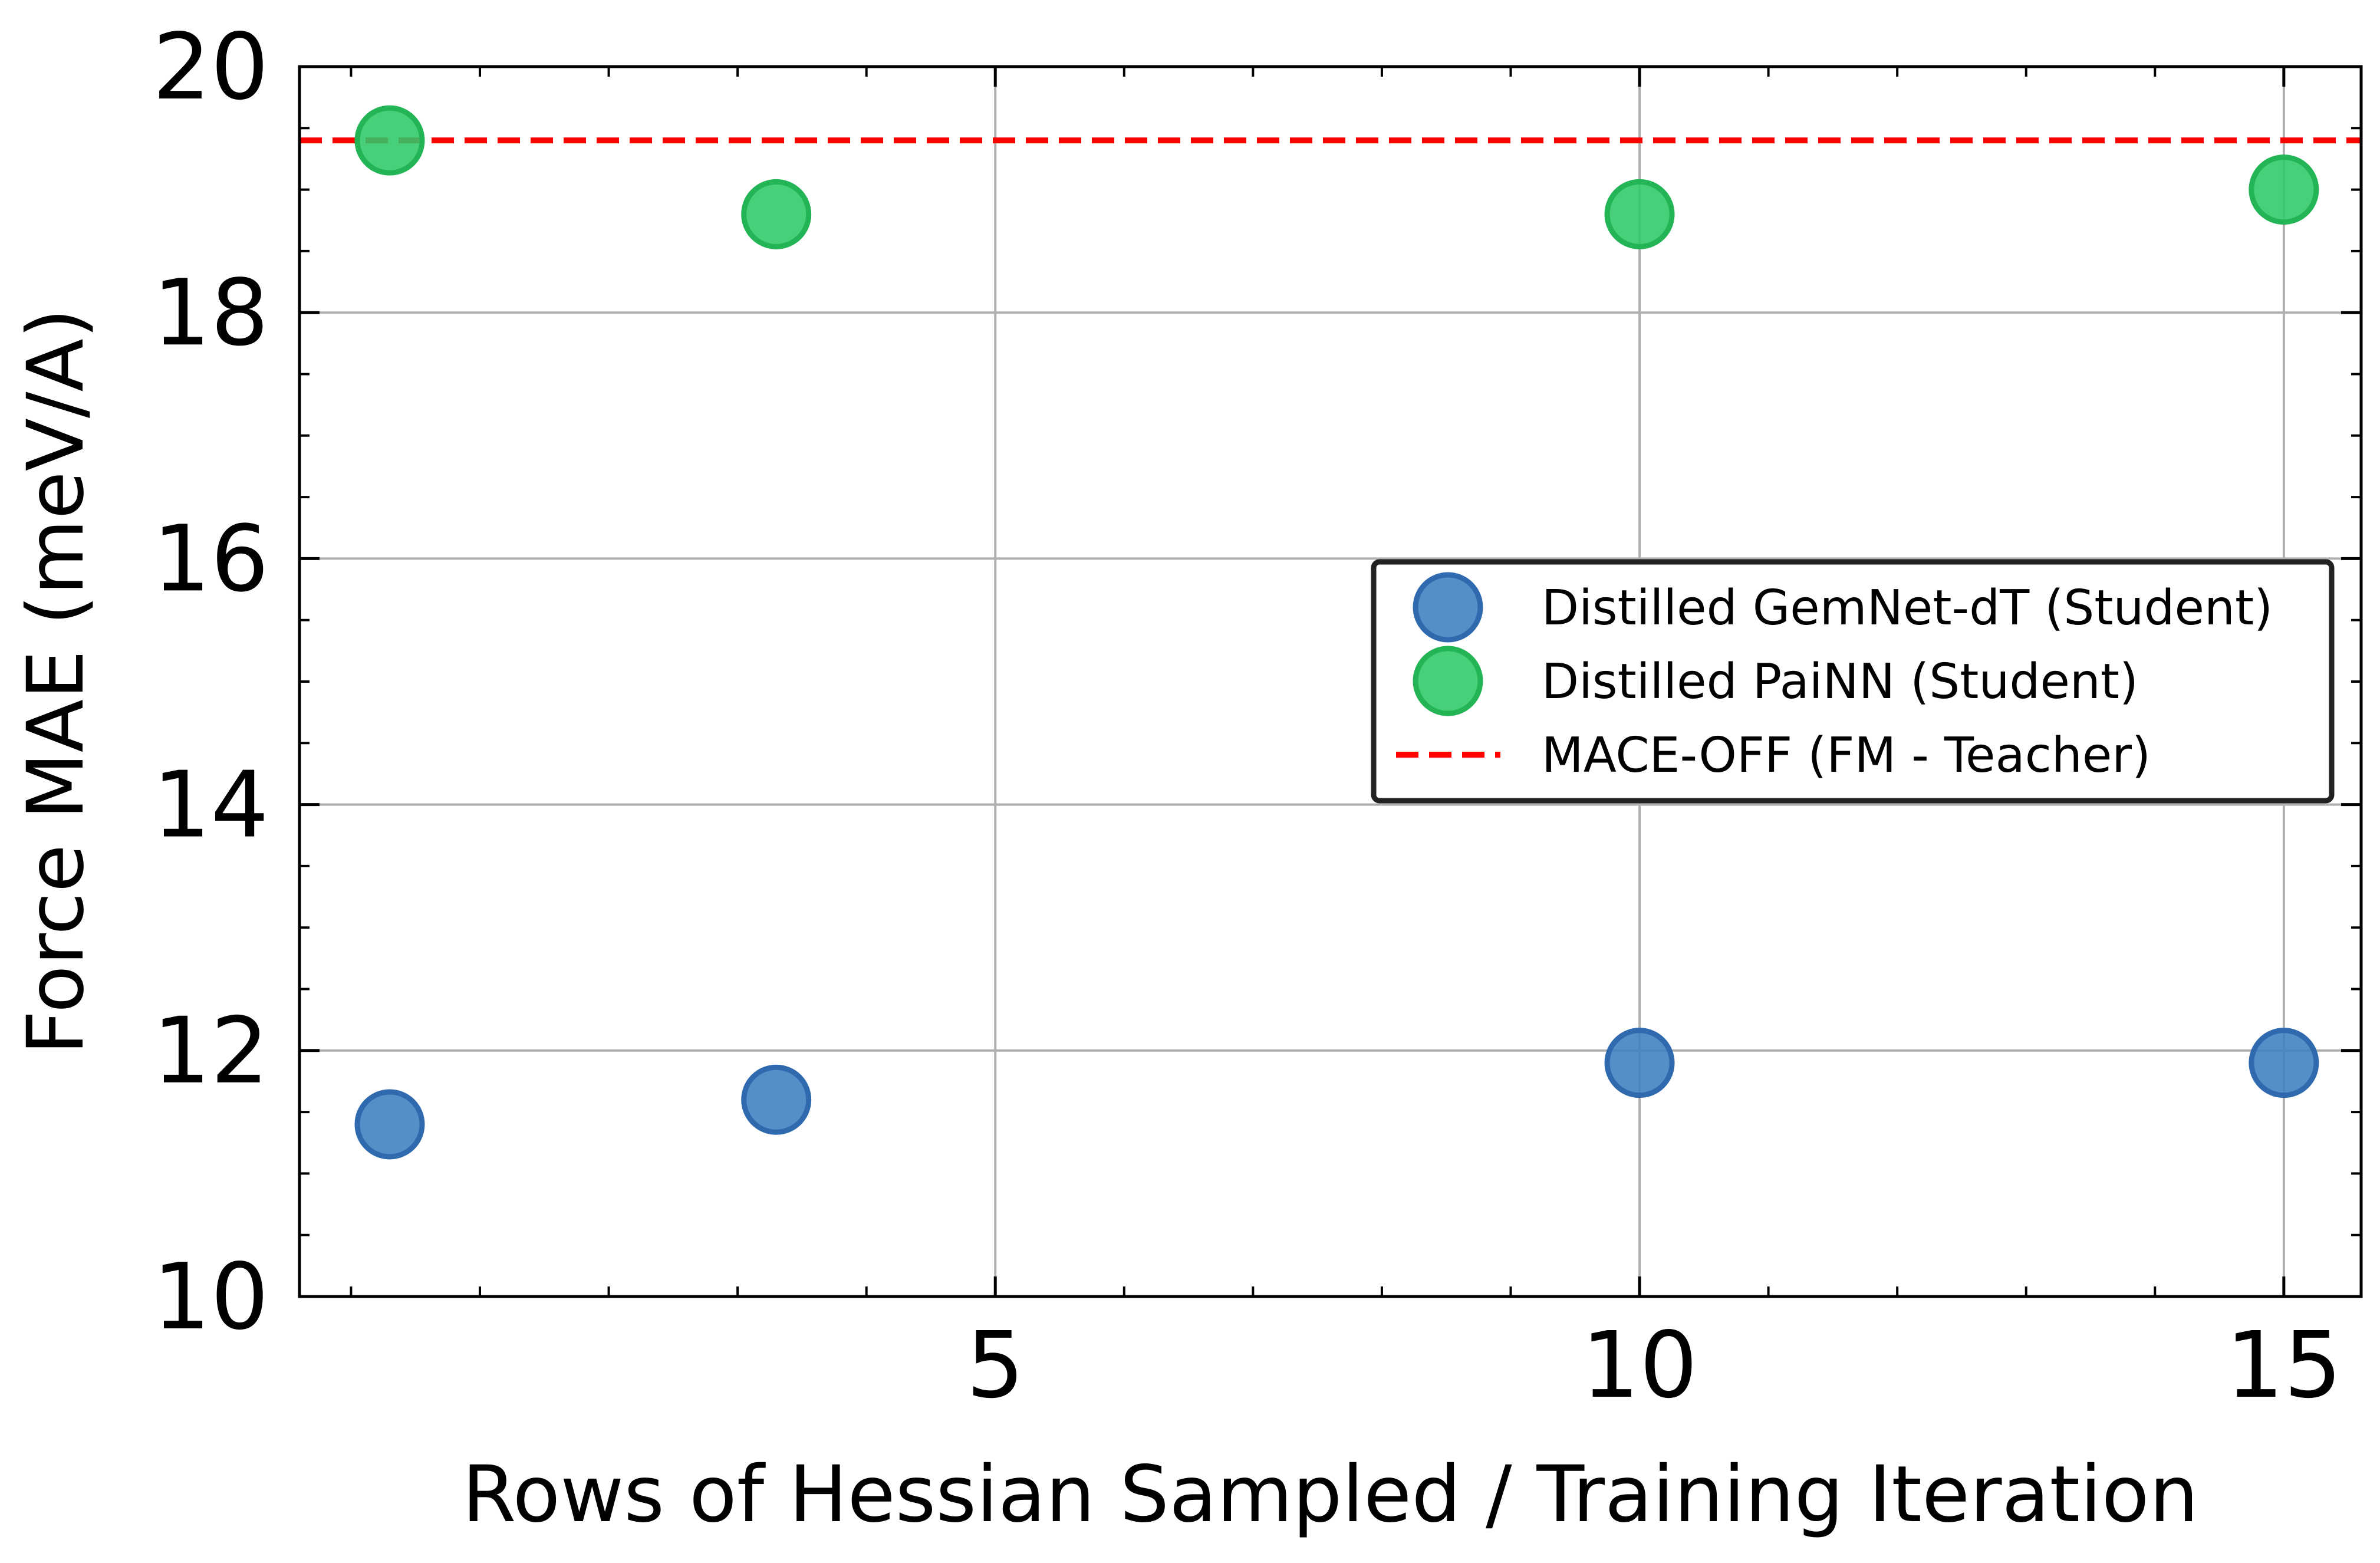 The height and width of the screenshot is (1563, 2380). I want to click on legend-label: Distilled PaiNN (Student), so click(1840, 682).